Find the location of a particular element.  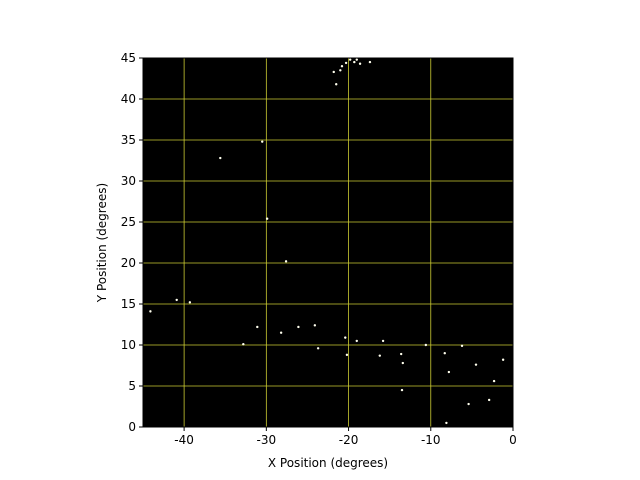

y-tick-label: 0 is located at coordinates (132, 427).